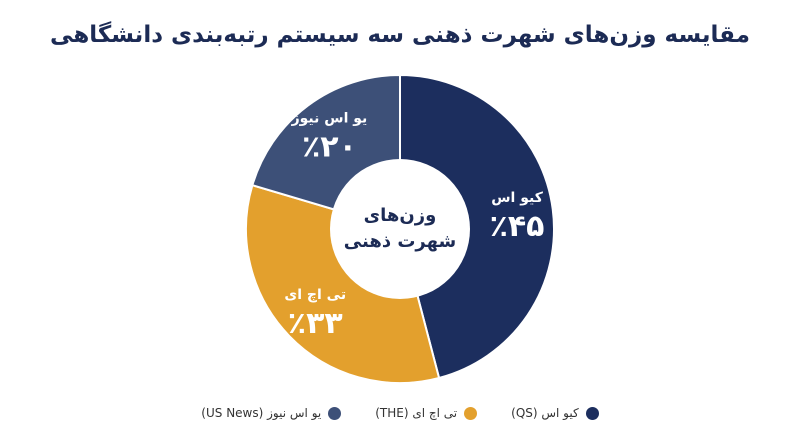 The image size is (800, 447). What do you see at coordinates (545, 413) in the screenshot?
I see `legend-label-1: کیو اس (QS)` at bounding box center [545, 413].